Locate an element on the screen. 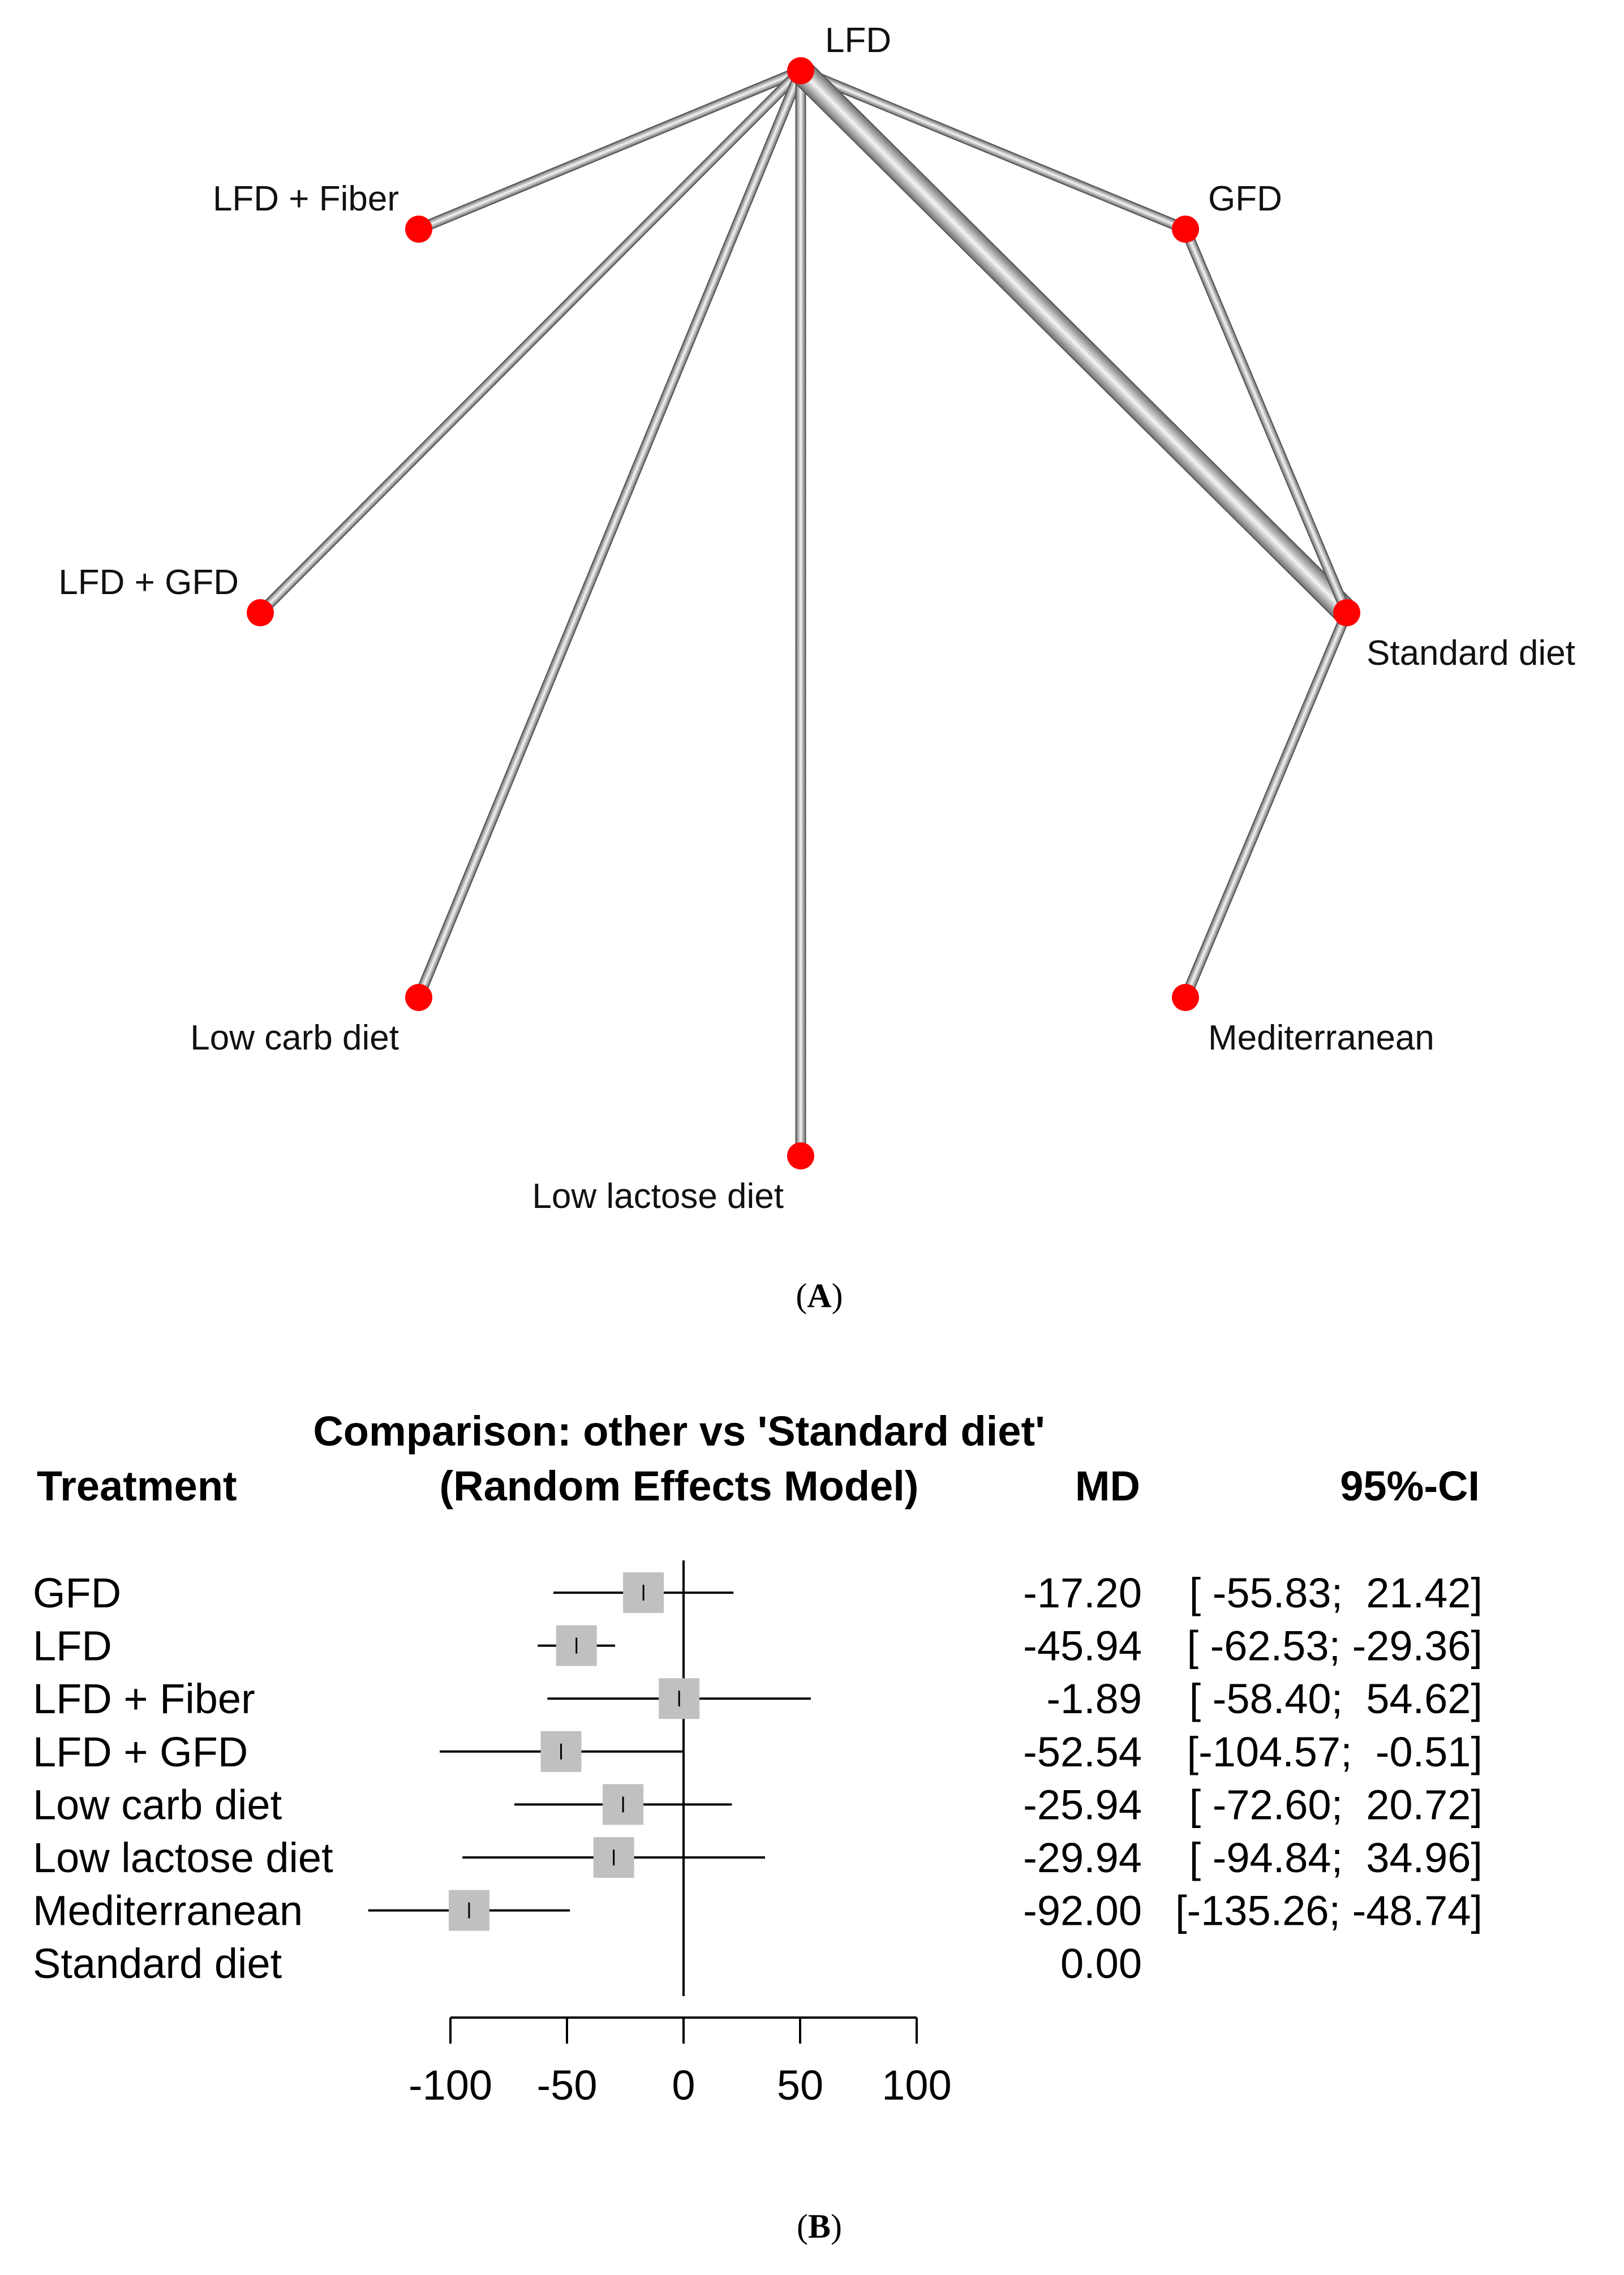 The height and width of the screenshot is (2275, 1624). node-lfd-fiber is located at coordinates (418, 229).